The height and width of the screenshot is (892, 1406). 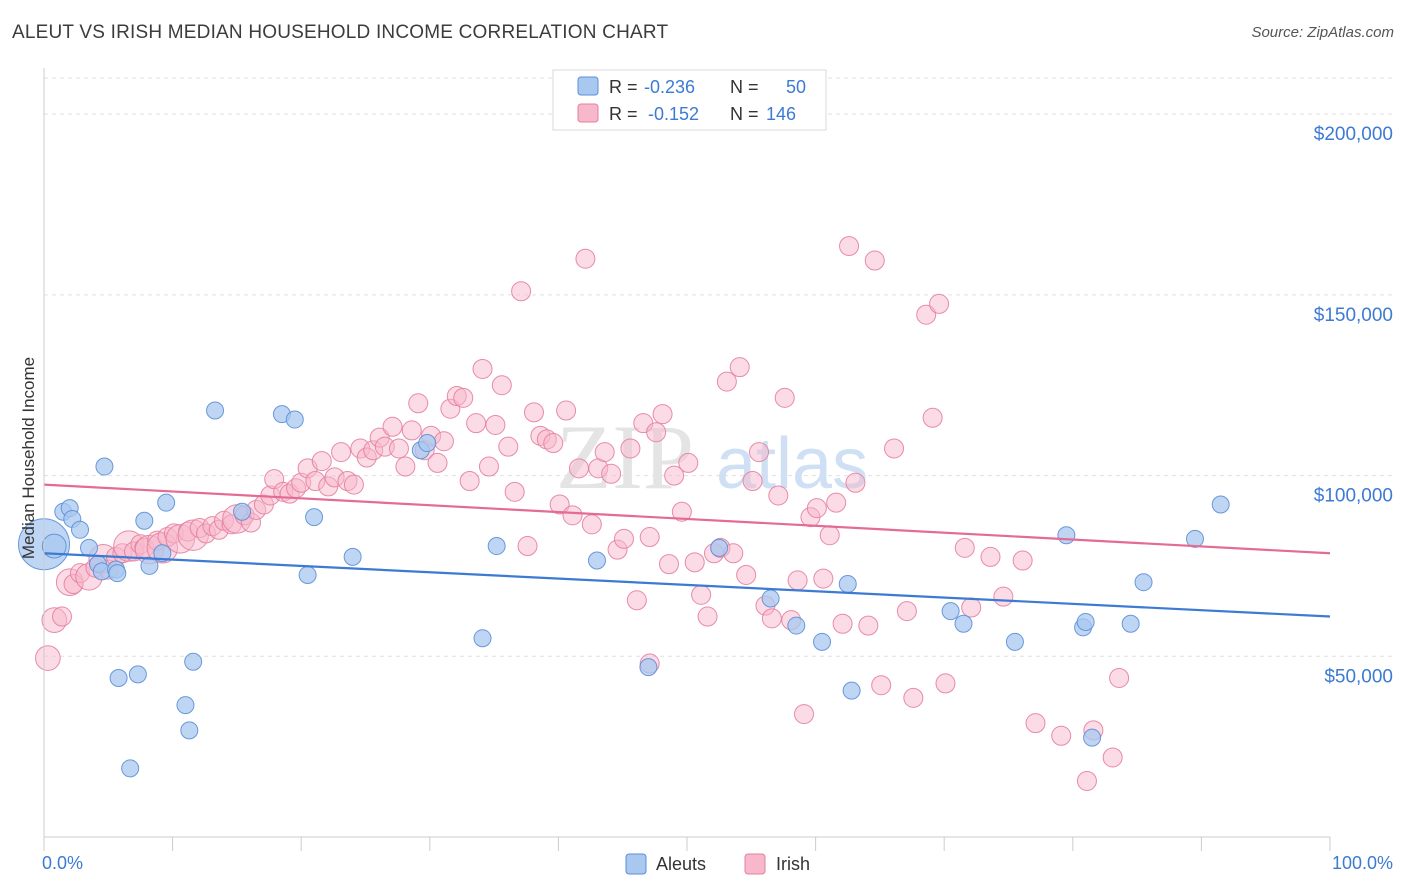 What do you see at coordinates (1353, 134) in the screenshot?
I see `y-tick-label: $200,000` at bounding box center [1353, 134].